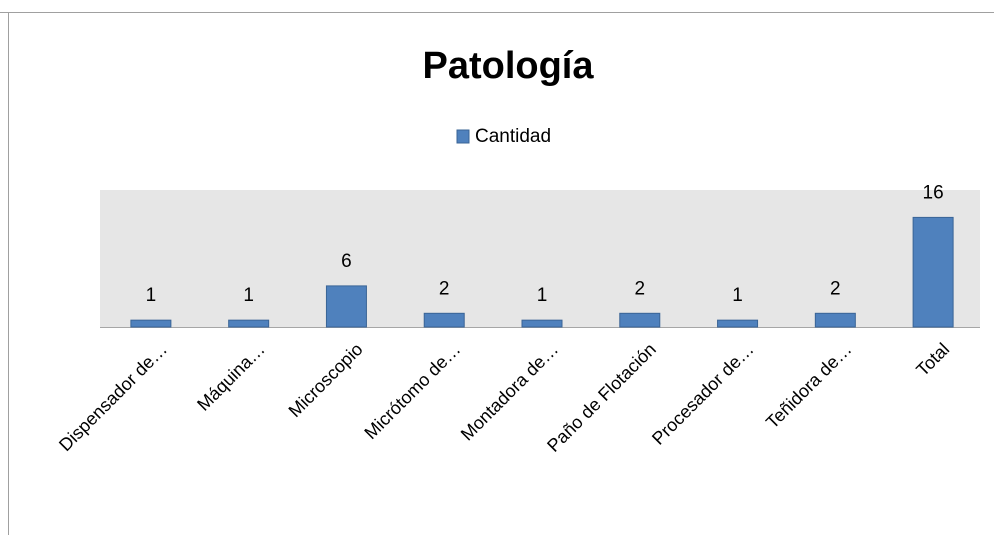 Image resolution: width=994 pixels, height=535 pixels. I want to click on data-label: 6, so click(346, 261).